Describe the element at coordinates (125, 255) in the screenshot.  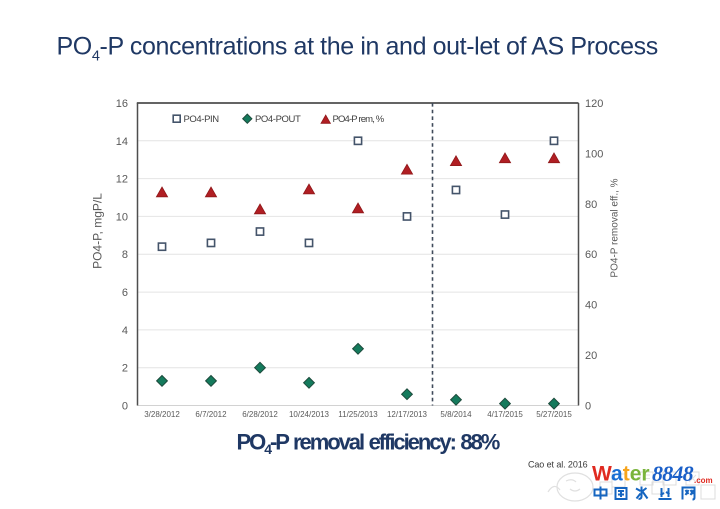
I see `svg-text: 8` at that location.